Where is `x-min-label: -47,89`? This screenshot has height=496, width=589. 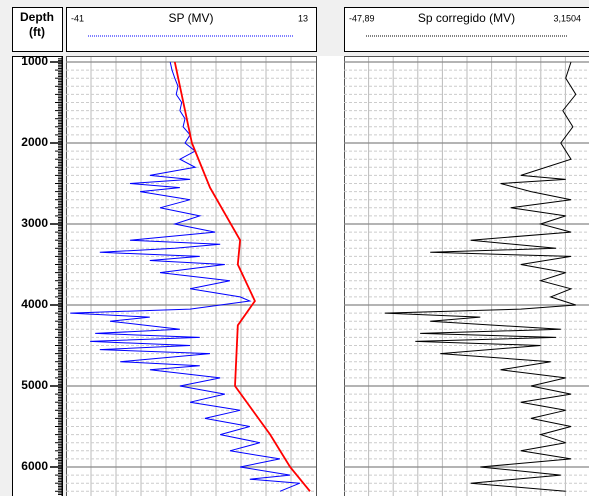 x-min-label: -47,89 is located at coordinates (362, 18).